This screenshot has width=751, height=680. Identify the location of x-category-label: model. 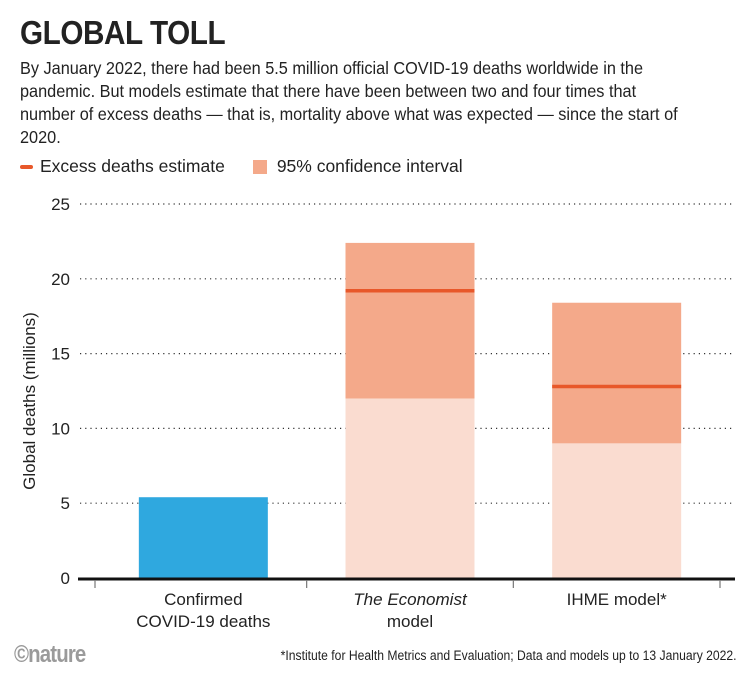
(410, 621).